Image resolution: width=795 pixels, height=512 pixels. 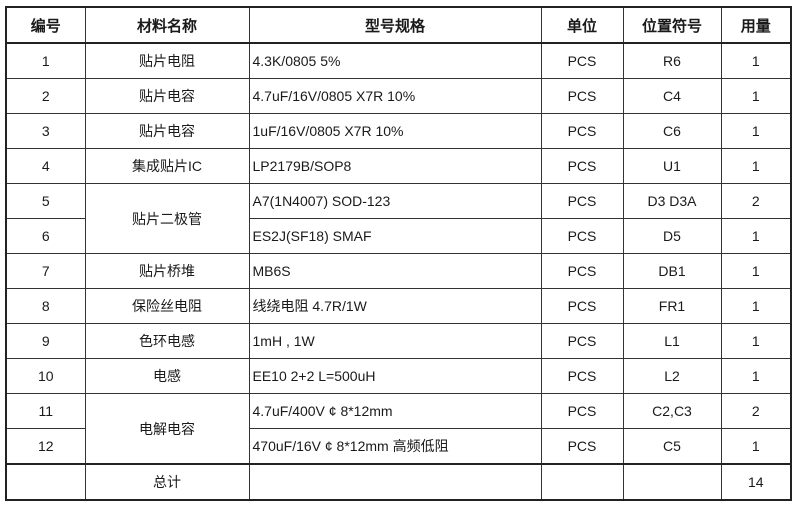 What do you see at coordinates (45, 25) in the screenshot?
I see `header-no: 编号` at bounding box center [45, 25].